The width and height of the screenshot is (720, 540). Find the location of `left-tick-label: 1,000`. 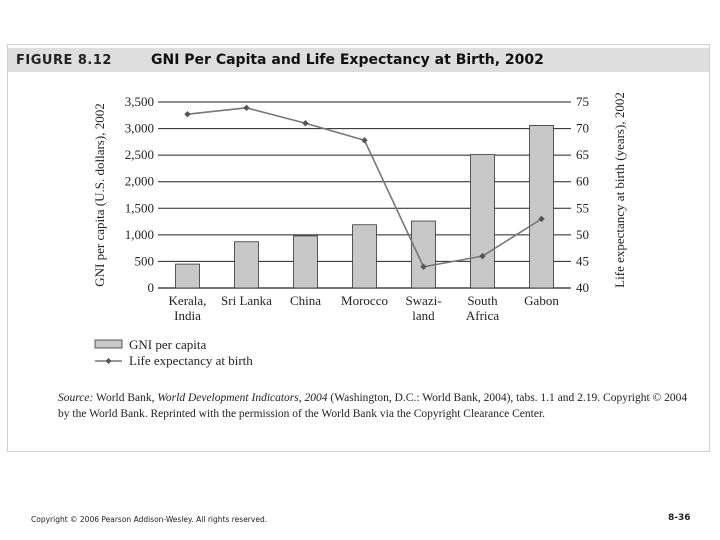

left-tick-label: 1,000 is located at coordinates (139, 234).